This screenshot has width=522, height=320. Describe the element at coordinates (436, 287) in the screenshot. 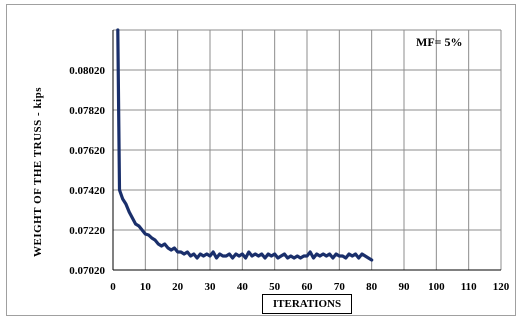

I see `x-tick-label-10: 100` at that location.